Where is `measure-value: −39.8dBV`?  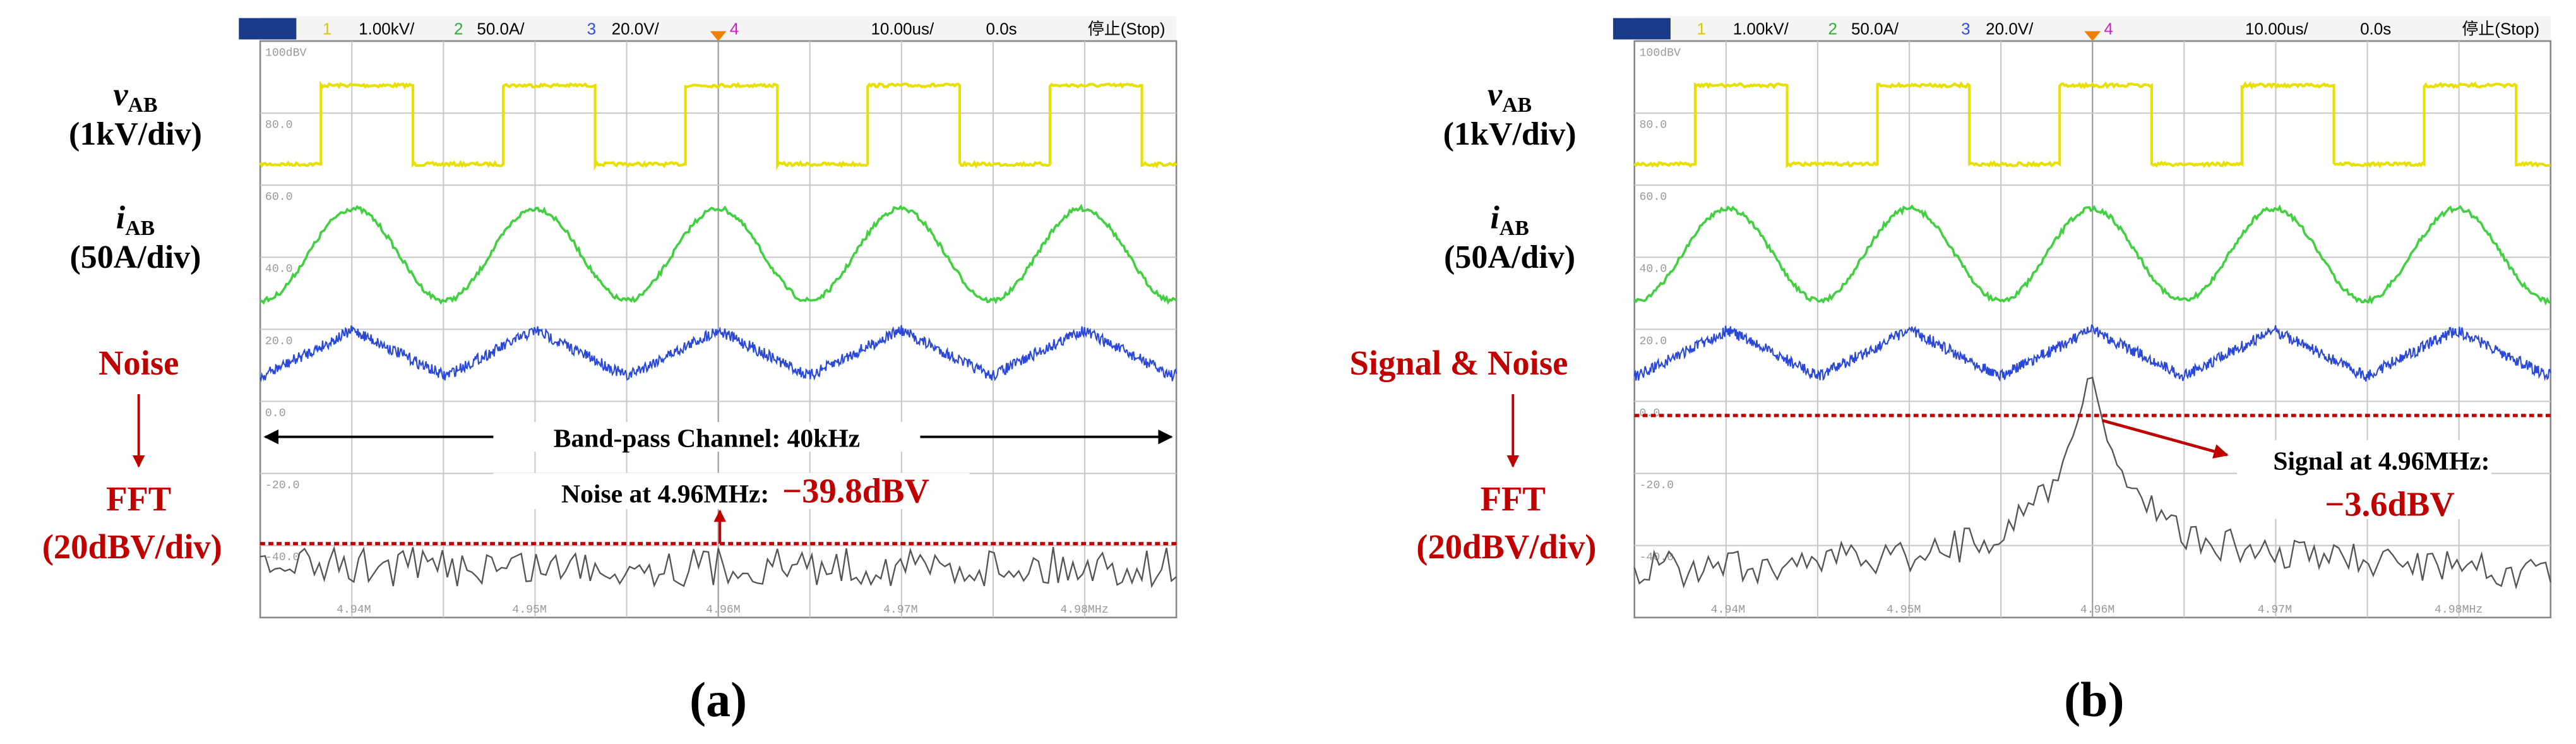
measure-value: −39.8dBV is located at coordinates (855, 491).